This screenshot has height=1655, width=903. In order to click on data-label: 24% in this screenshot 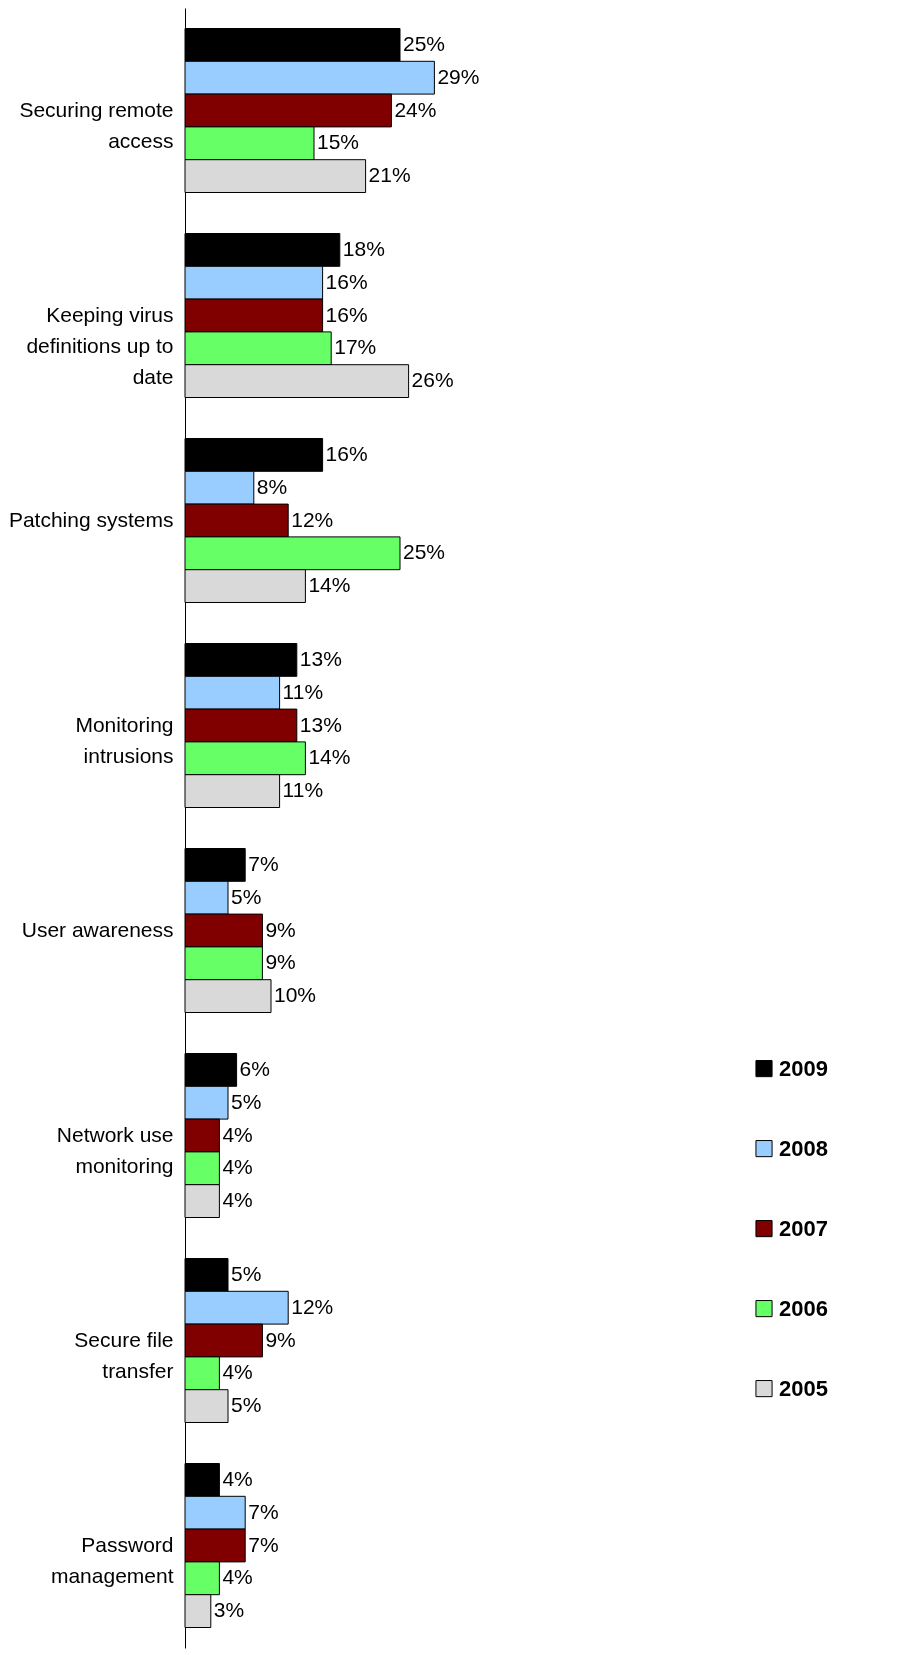, I will do `click(415, 109)`.